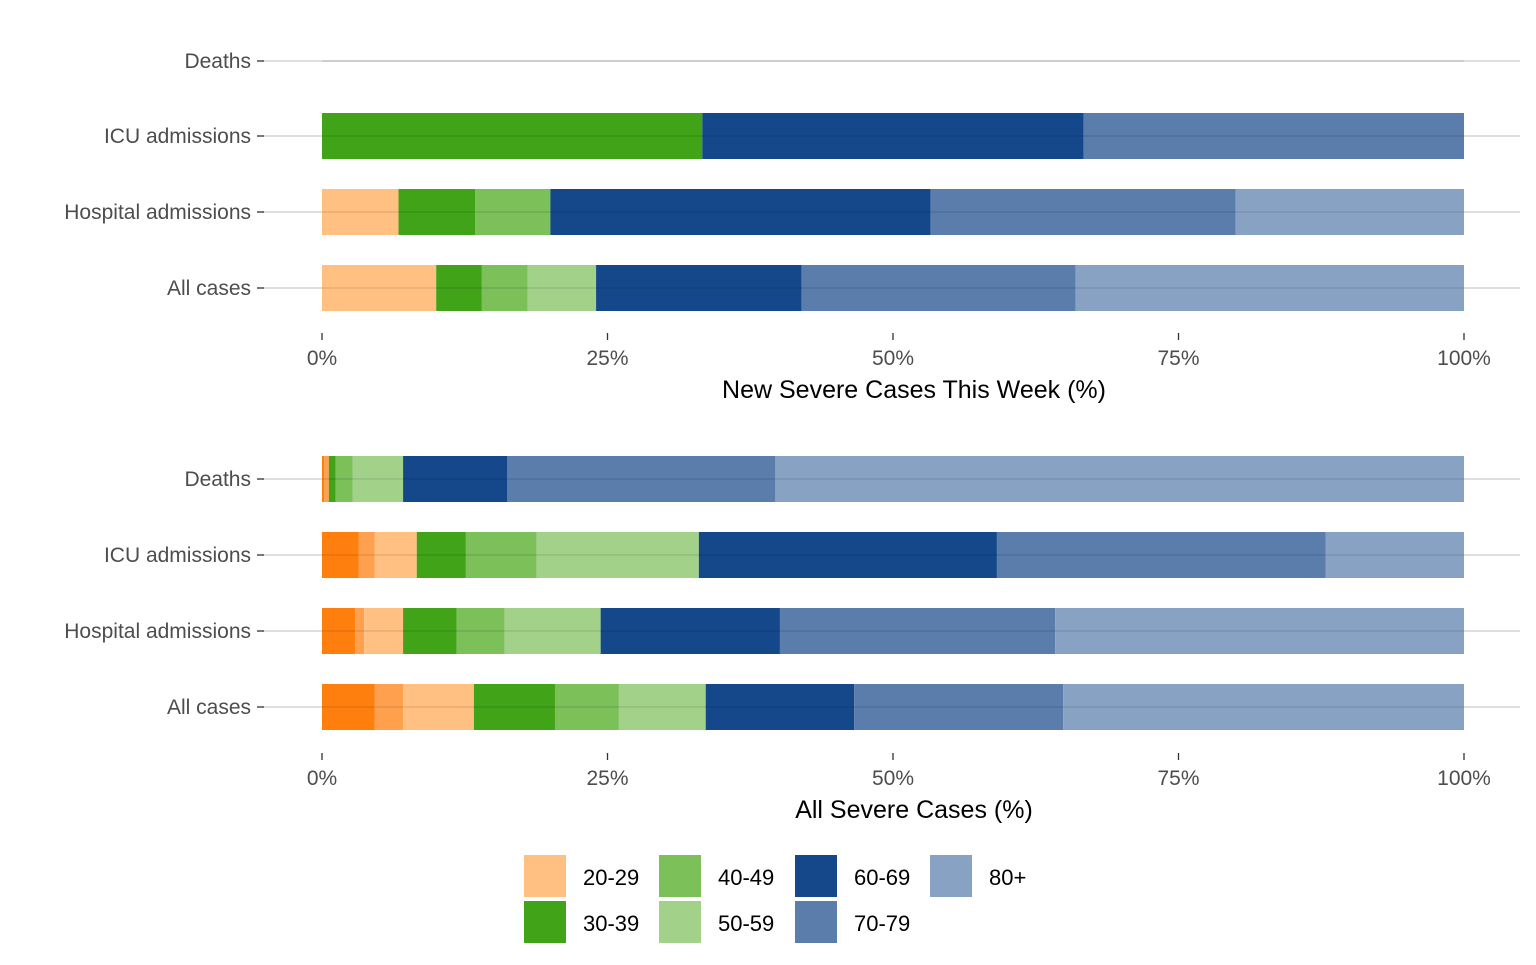  I want to click on legend-label: 50-59, so click(746, 923).